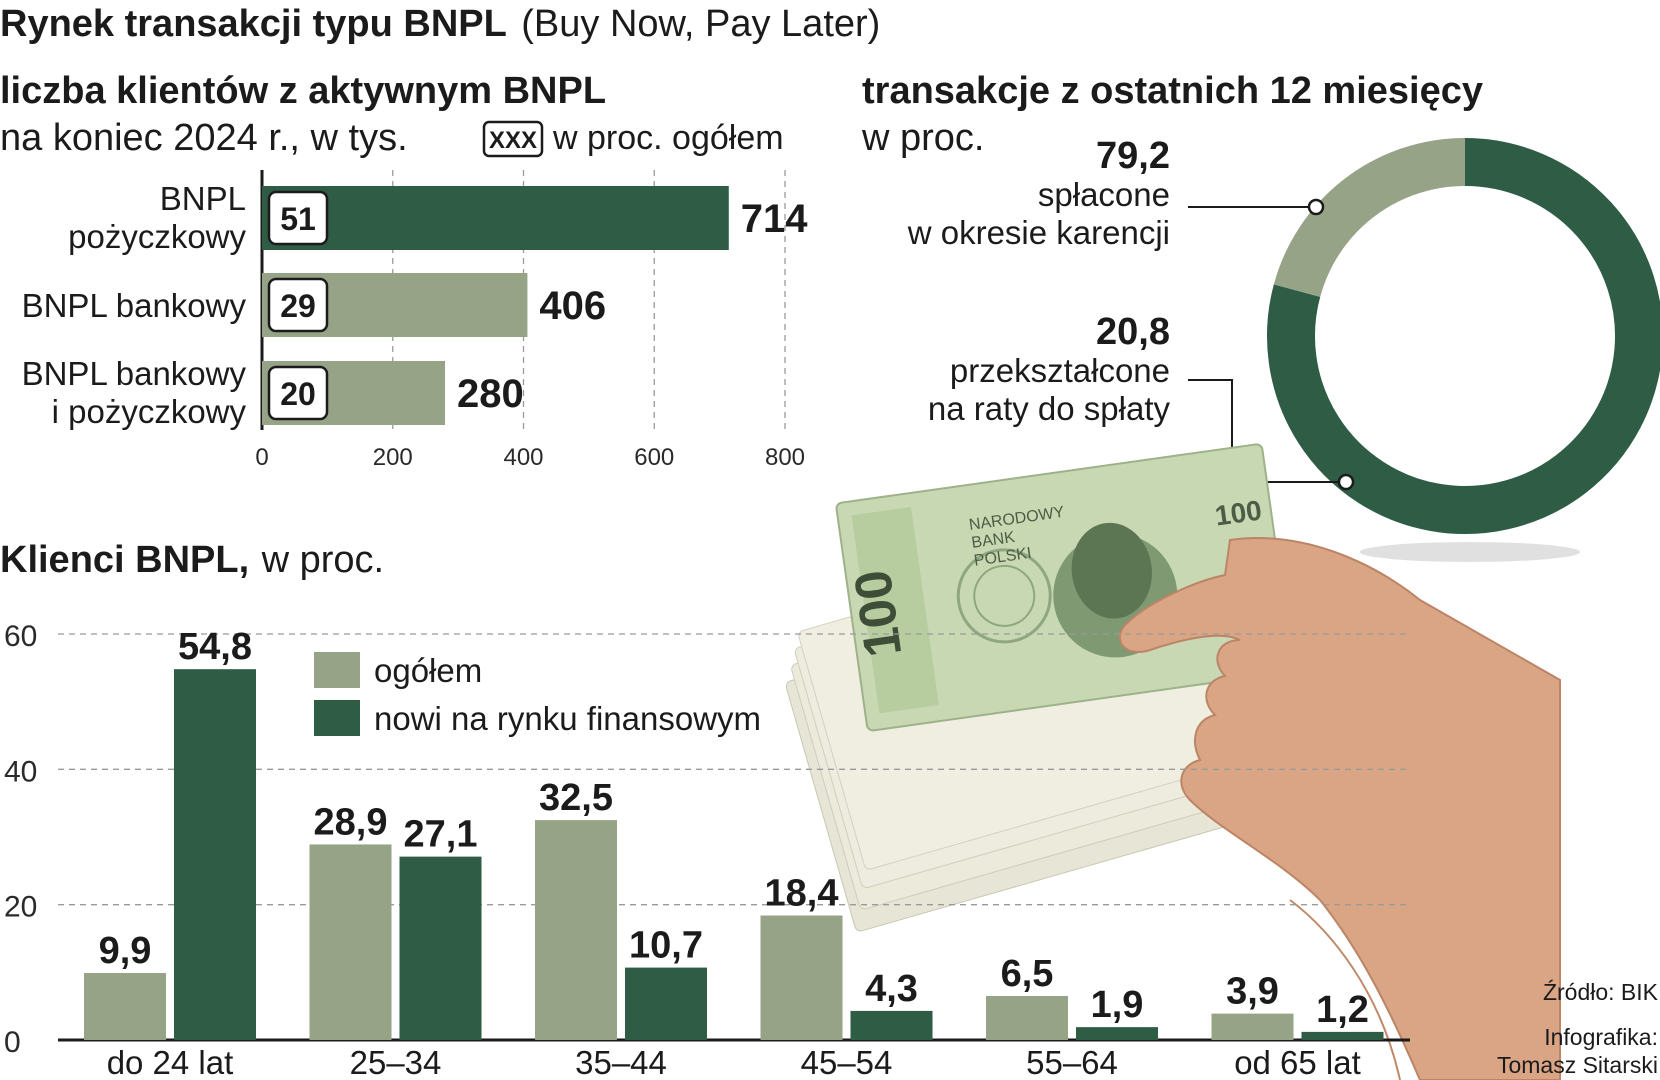  Describe the element at coordinates (1252, 992) in the screenshot. I see `value-label: 3,9` at that location.